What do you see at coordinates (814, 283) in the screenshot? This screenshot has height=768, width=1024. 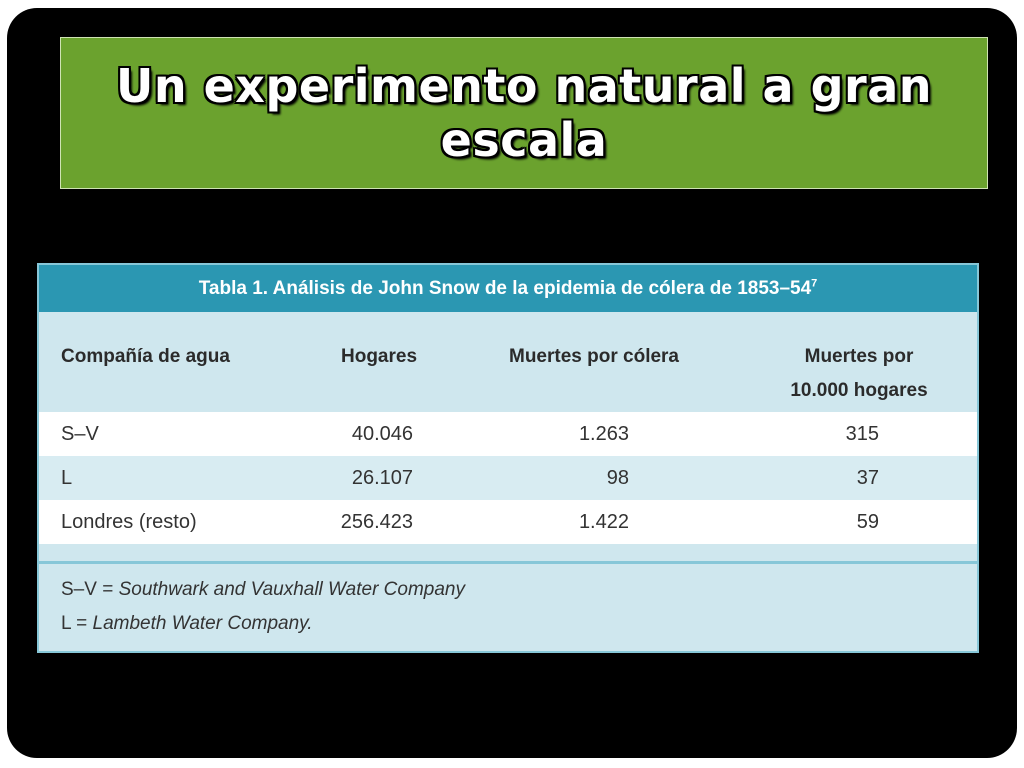 I see `table-caption-footnote: 7` at bounding box center [814, 283].